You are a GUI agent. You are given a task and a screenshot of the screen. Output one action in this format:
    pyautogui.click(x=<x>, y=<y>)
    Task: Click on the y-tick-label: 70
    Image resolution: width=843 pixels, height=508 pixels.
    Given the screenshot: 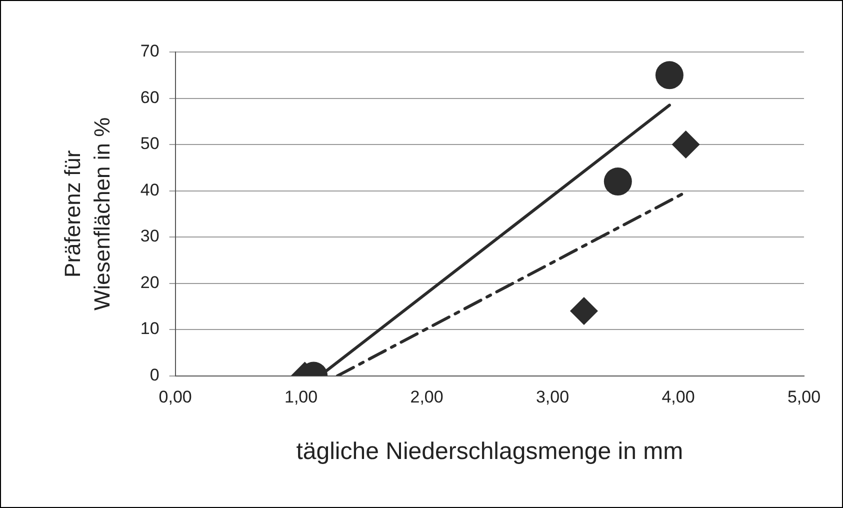 What is the action you would take?
    pyautogui.click(x=150, y=51)
    